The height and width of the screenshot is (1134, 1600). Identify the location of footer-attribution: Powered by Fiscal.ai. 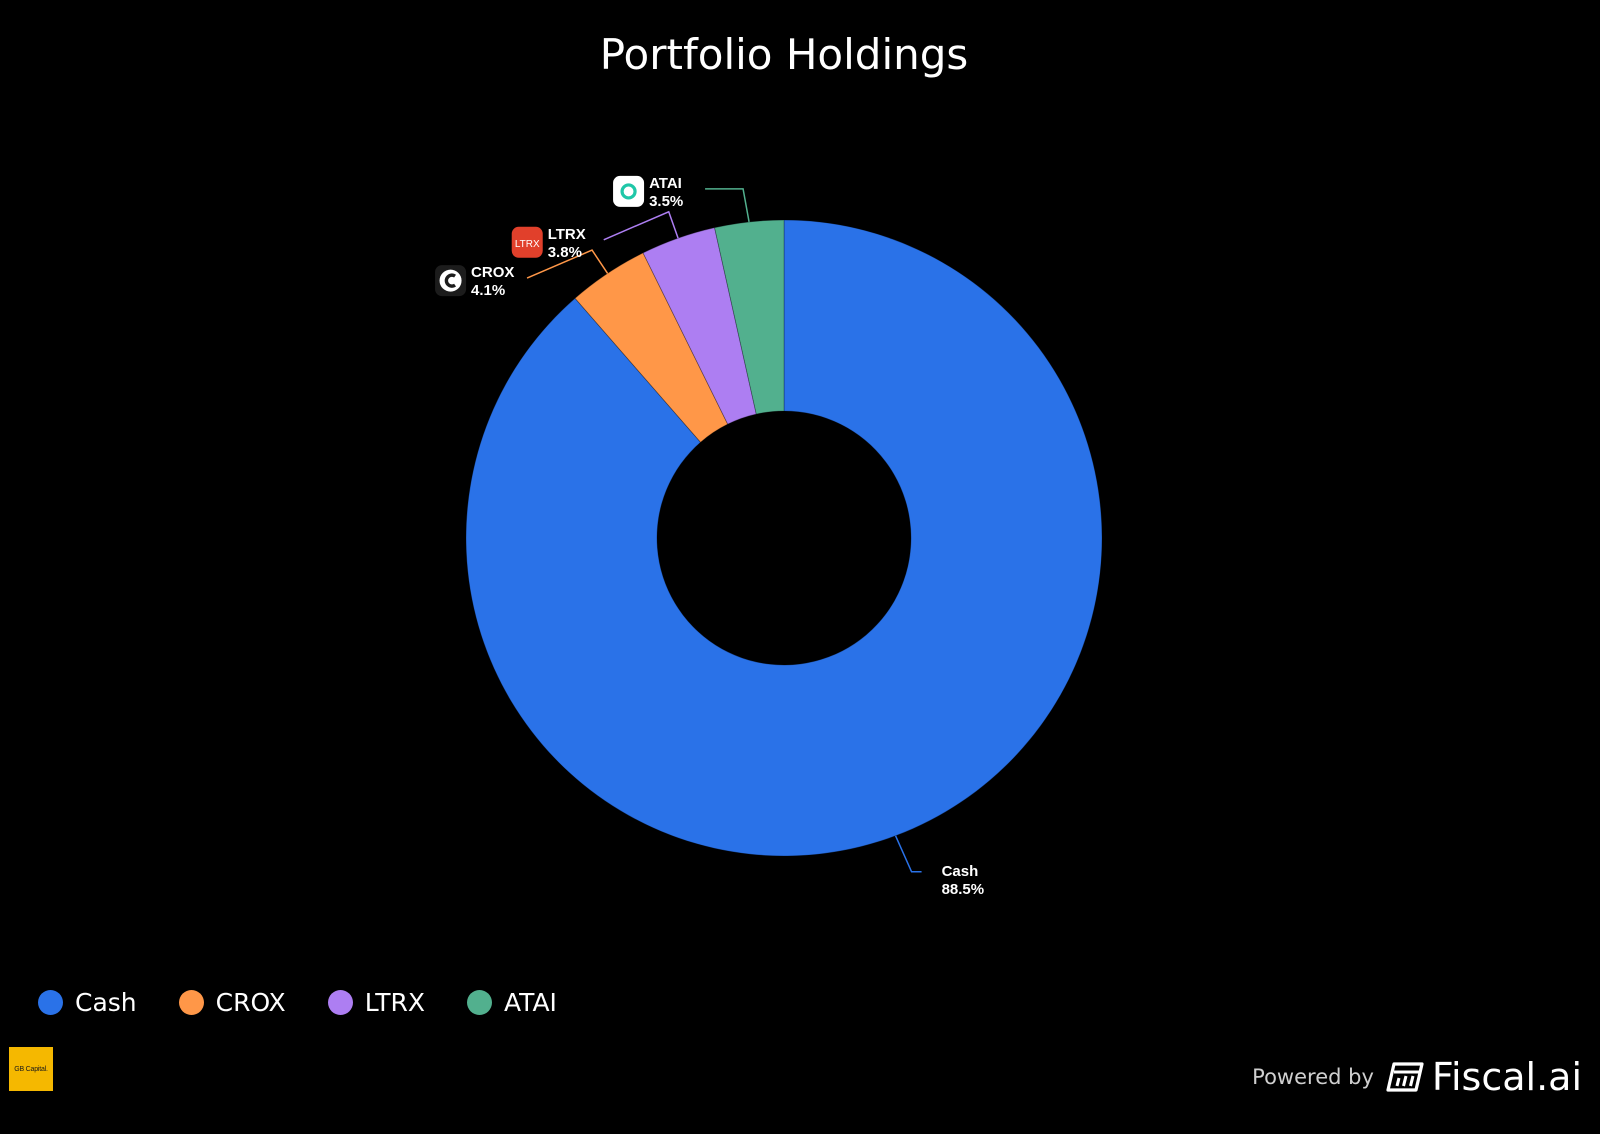
(1417, 1077).